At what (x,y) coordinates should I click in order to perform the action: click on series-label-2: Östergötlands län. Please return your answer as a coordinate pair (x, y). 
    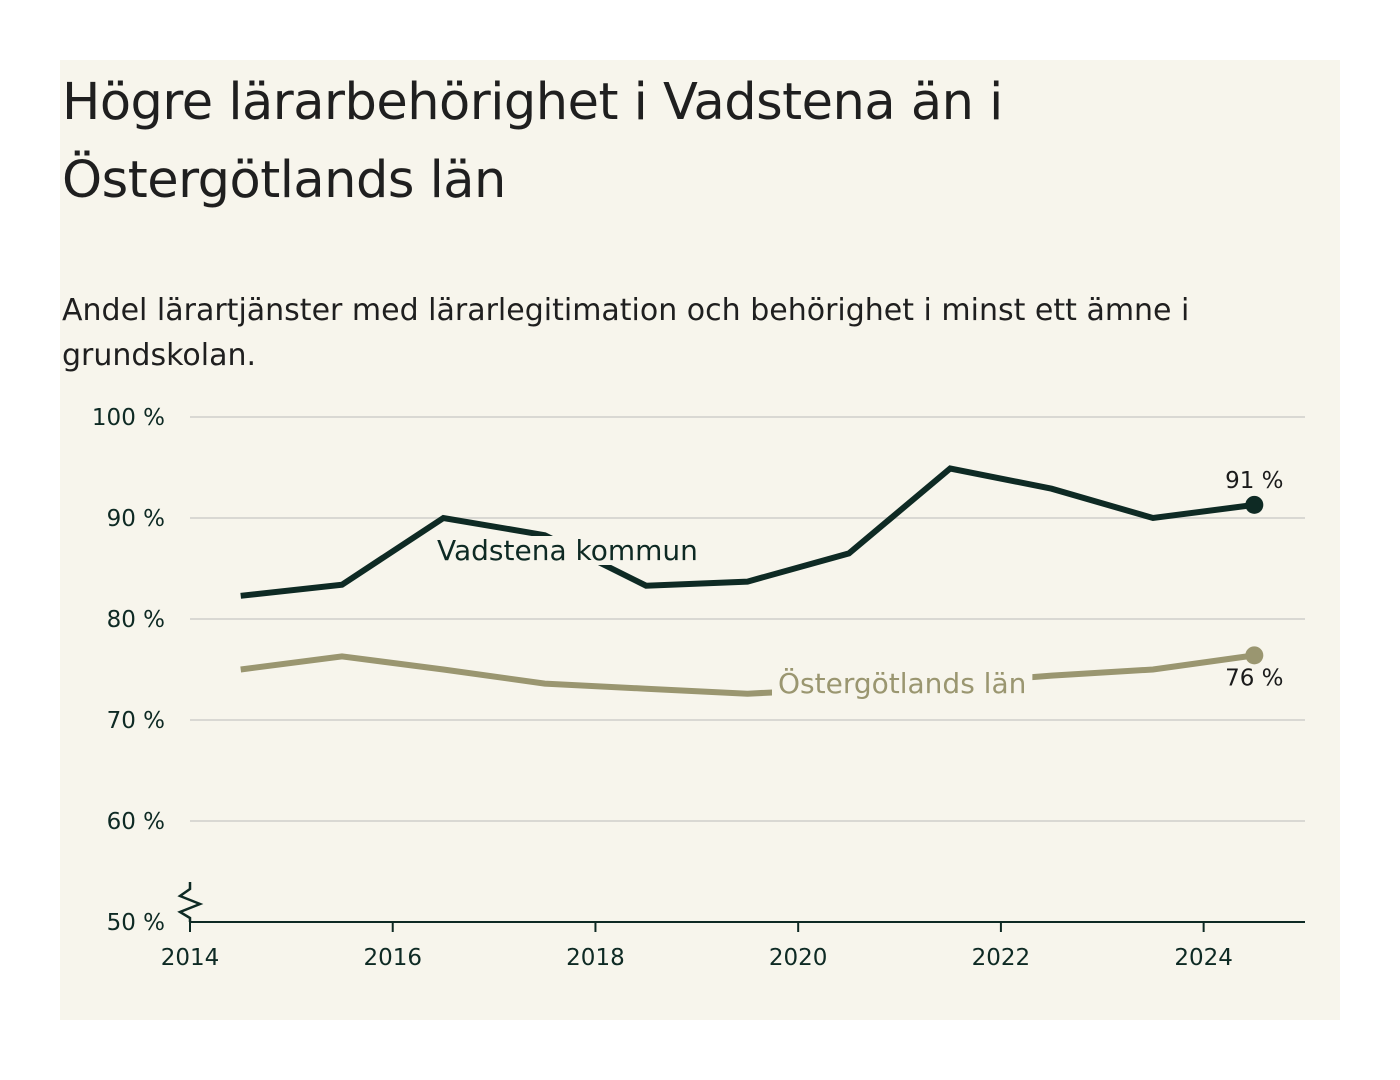
    Looking at the image, I should click on (902, 683).